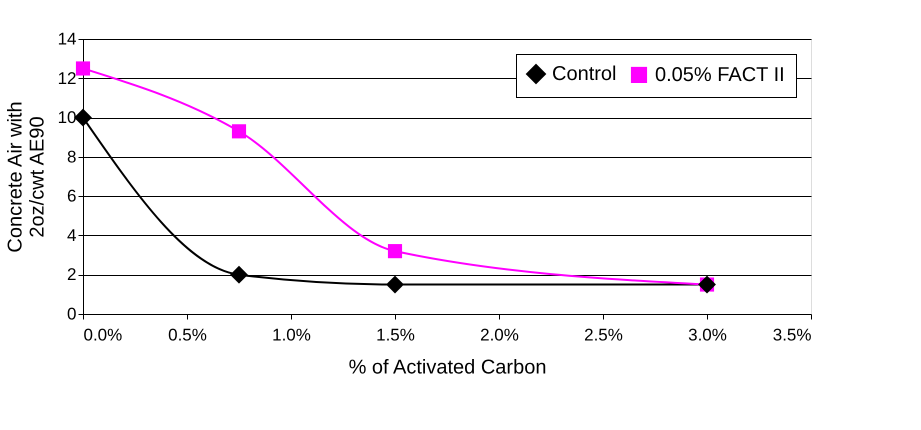 Image resolution: width=921 pixels, height=430 pixels. Describe the element at coordinates (71, 156) in the screenshot. I see `y-tick-label: 8` at that location.